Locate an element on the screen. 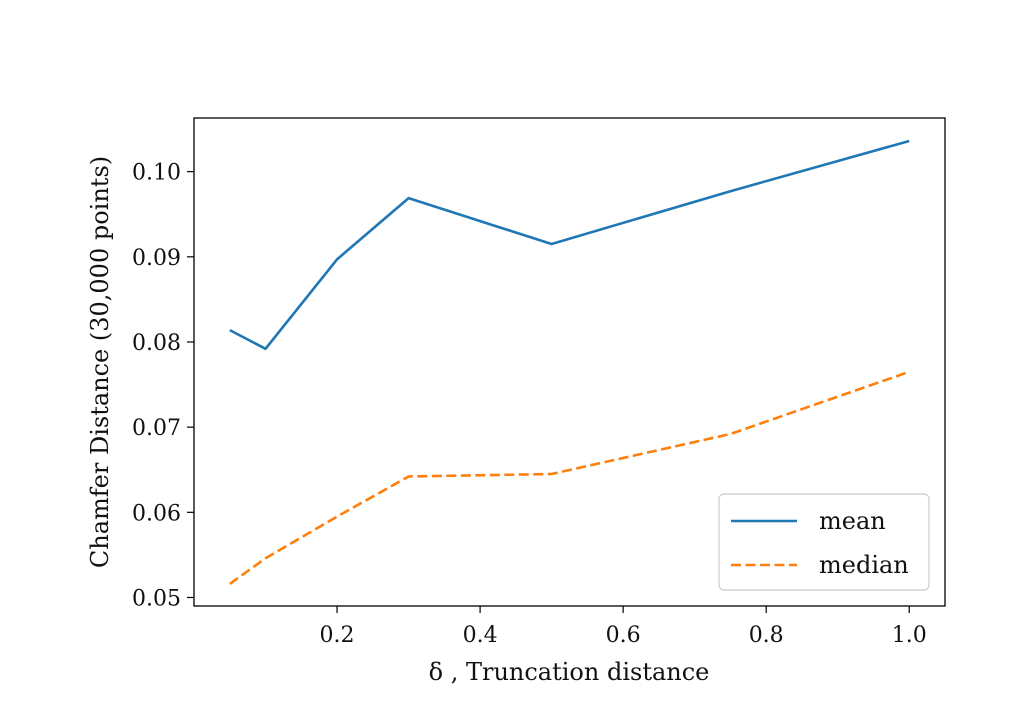 This screenshot has height=718, width=1032. x-tick-label: 0.6 is located at coordinates (623, 635).